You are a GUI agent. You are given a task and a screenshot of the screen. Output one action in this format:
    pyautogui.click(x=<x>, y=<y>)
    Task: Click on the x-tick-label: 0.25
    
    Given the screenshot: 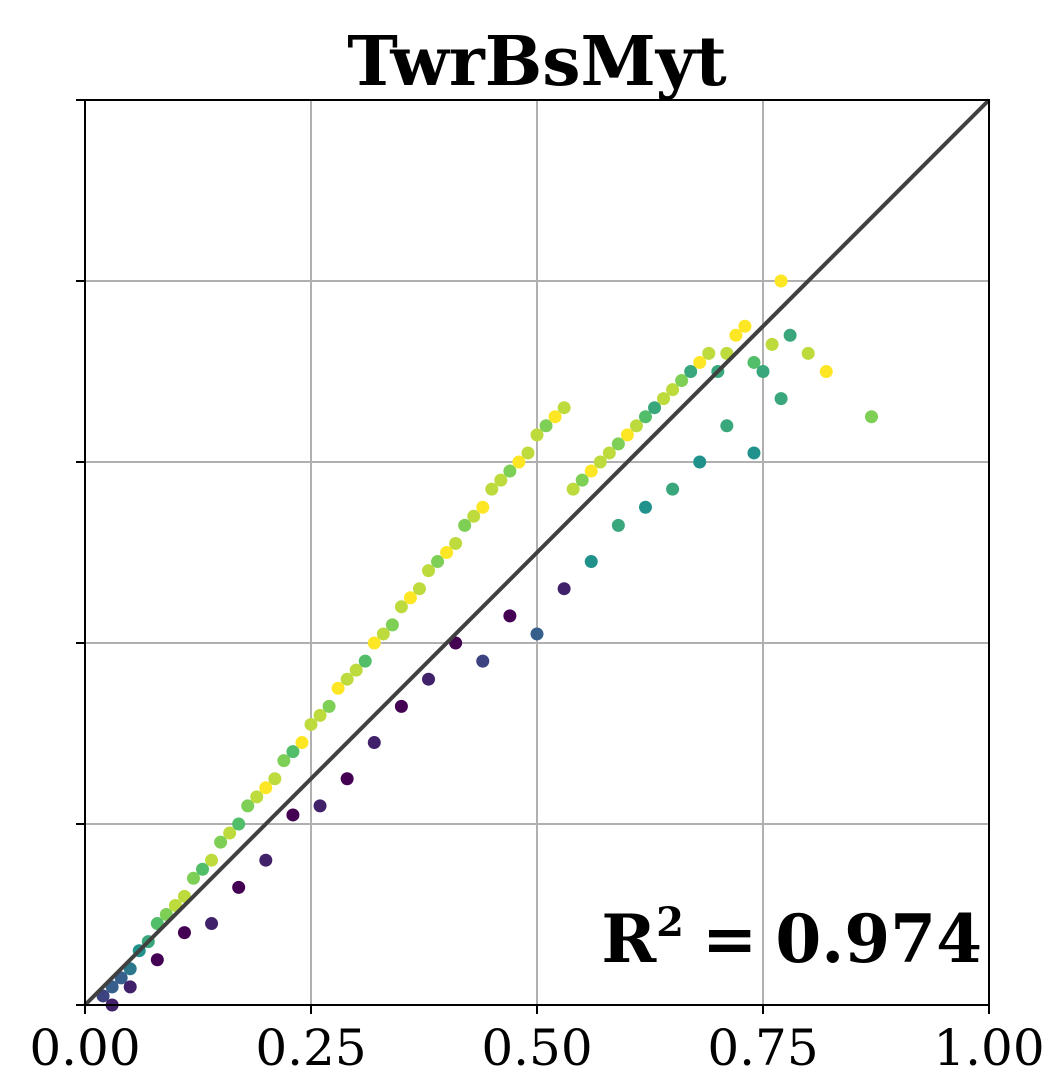 What is the action you would take?
    pyautogui.click(x=310, y=1048)
    